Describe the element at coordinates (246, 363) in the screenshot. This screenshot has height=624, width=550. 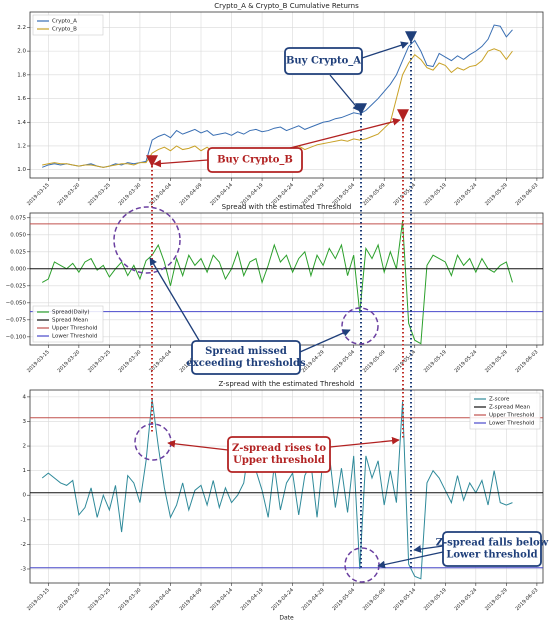
I see `annotation-text: exceeding thresholds` at that location.